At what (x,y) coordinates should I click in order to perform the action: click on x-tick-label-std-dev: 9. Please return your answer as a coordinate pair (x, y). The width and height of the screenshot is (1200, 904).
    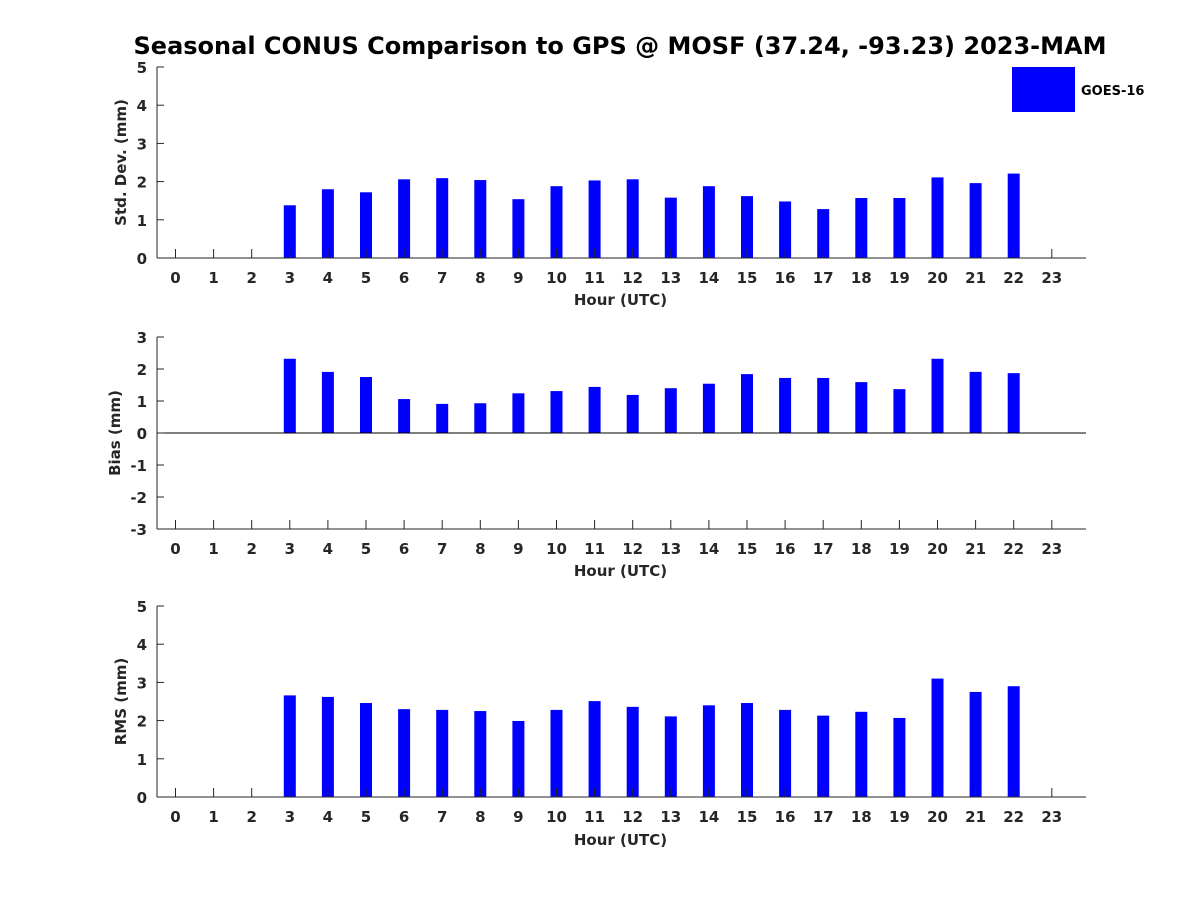
    Looking at the image, I should click on (518, 278).